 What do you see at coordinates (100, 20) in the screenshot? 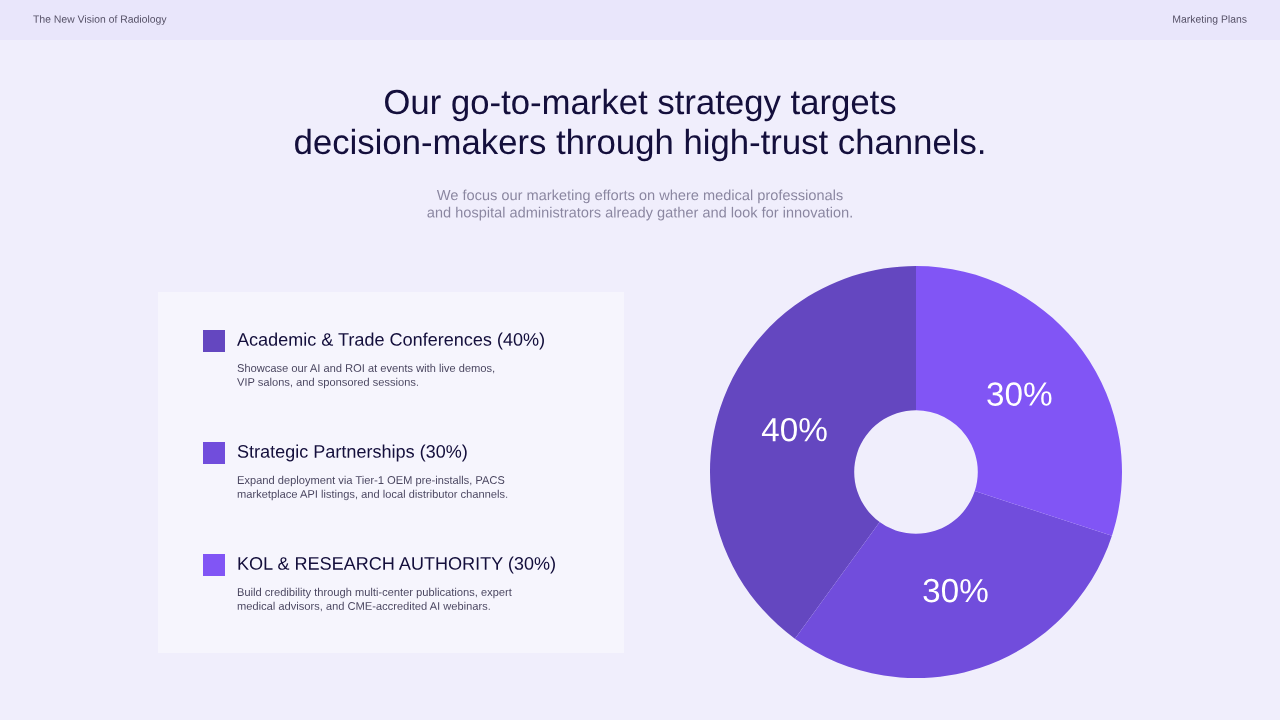
I see `text: The New Vision of Radiology` at bounding box center [100, 20].